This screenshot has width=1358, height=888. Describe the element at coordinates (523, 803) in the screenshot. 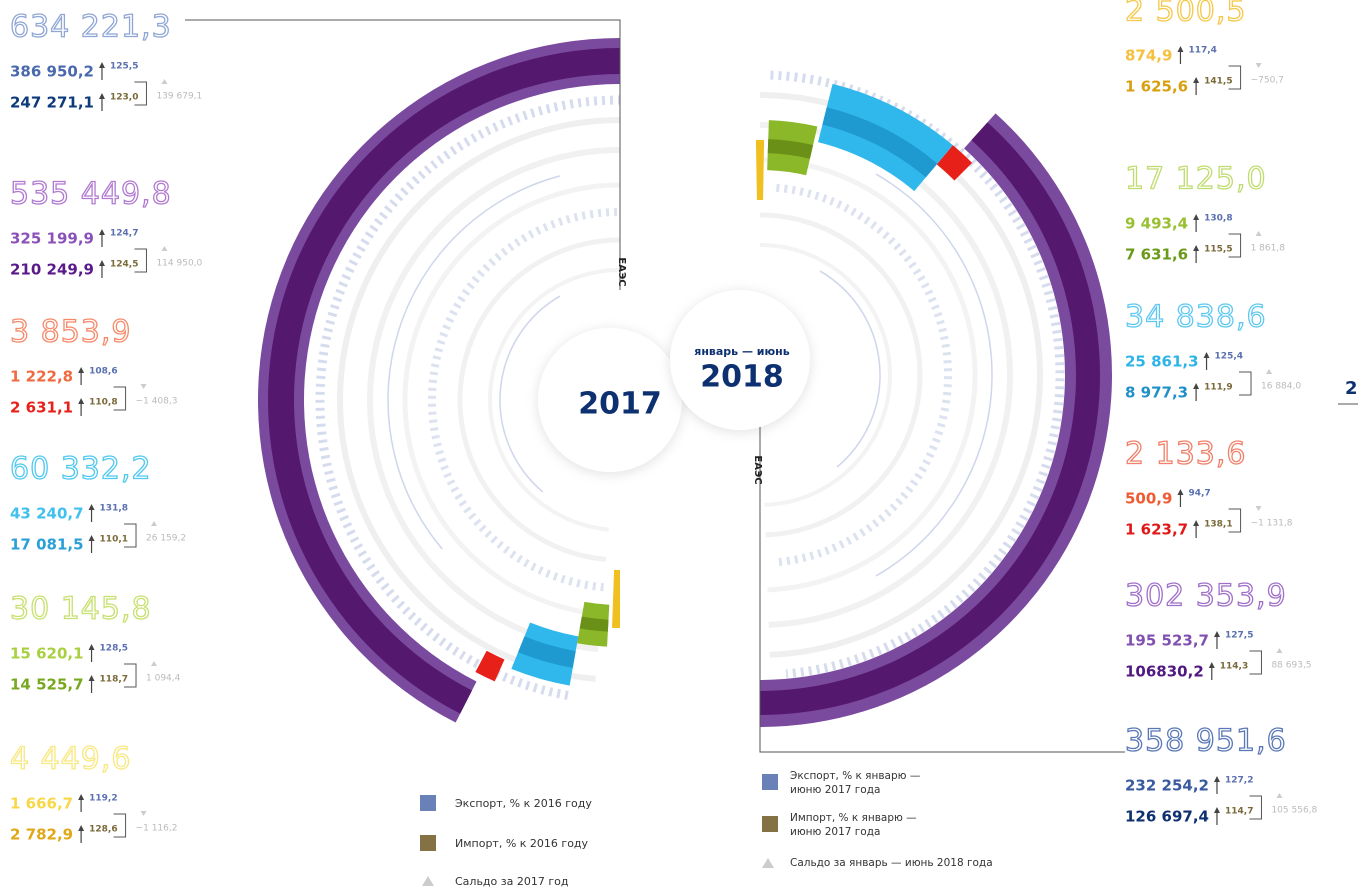

I see `legend-label: Экспорт, % к 2016 году` at that location.